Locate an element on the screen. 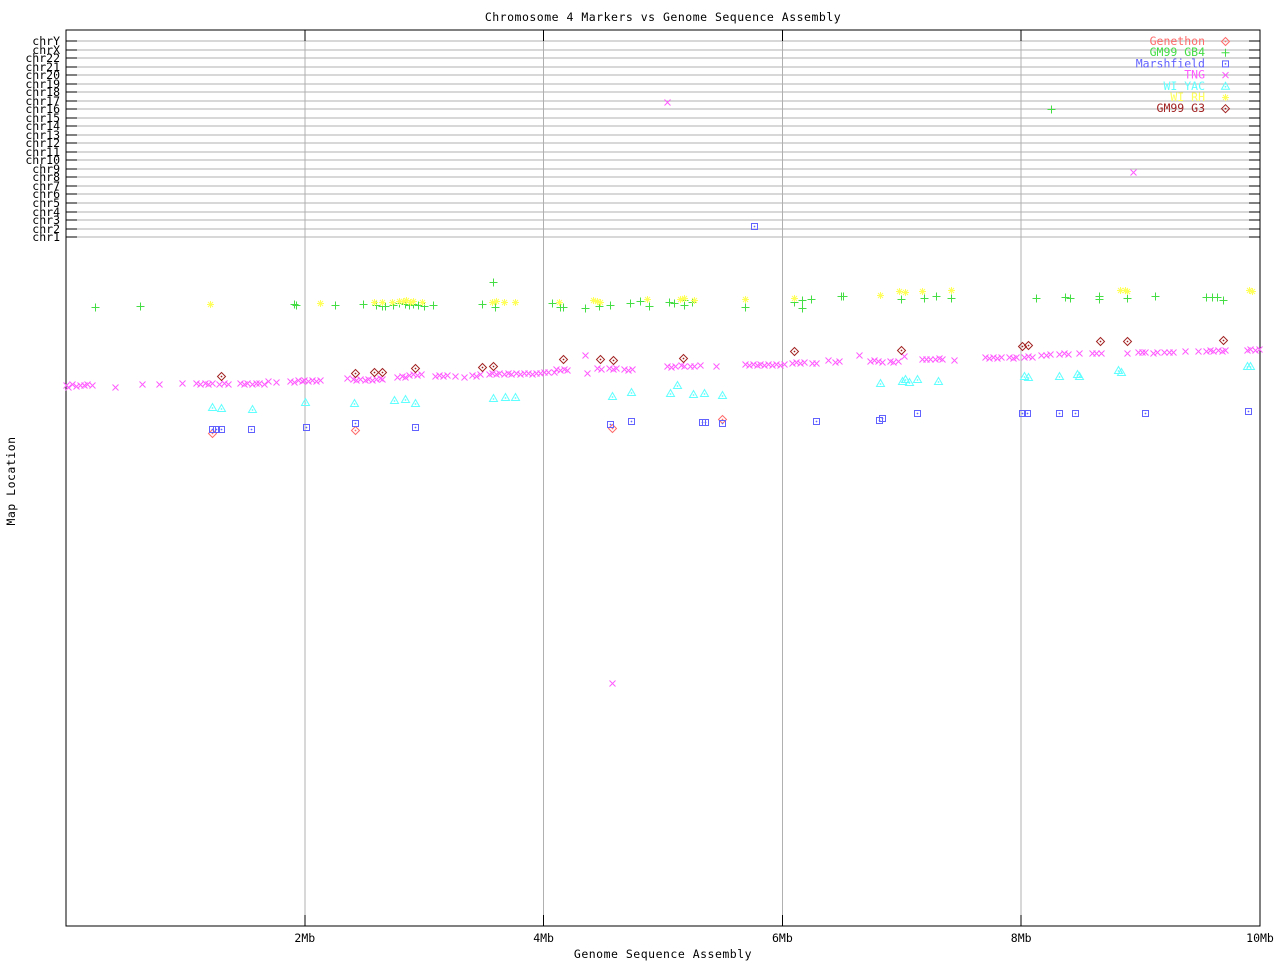 The height and width of the screenshot is (964, 1280). legend-label: GM99 G3 is located at coordinates (1181, 108).